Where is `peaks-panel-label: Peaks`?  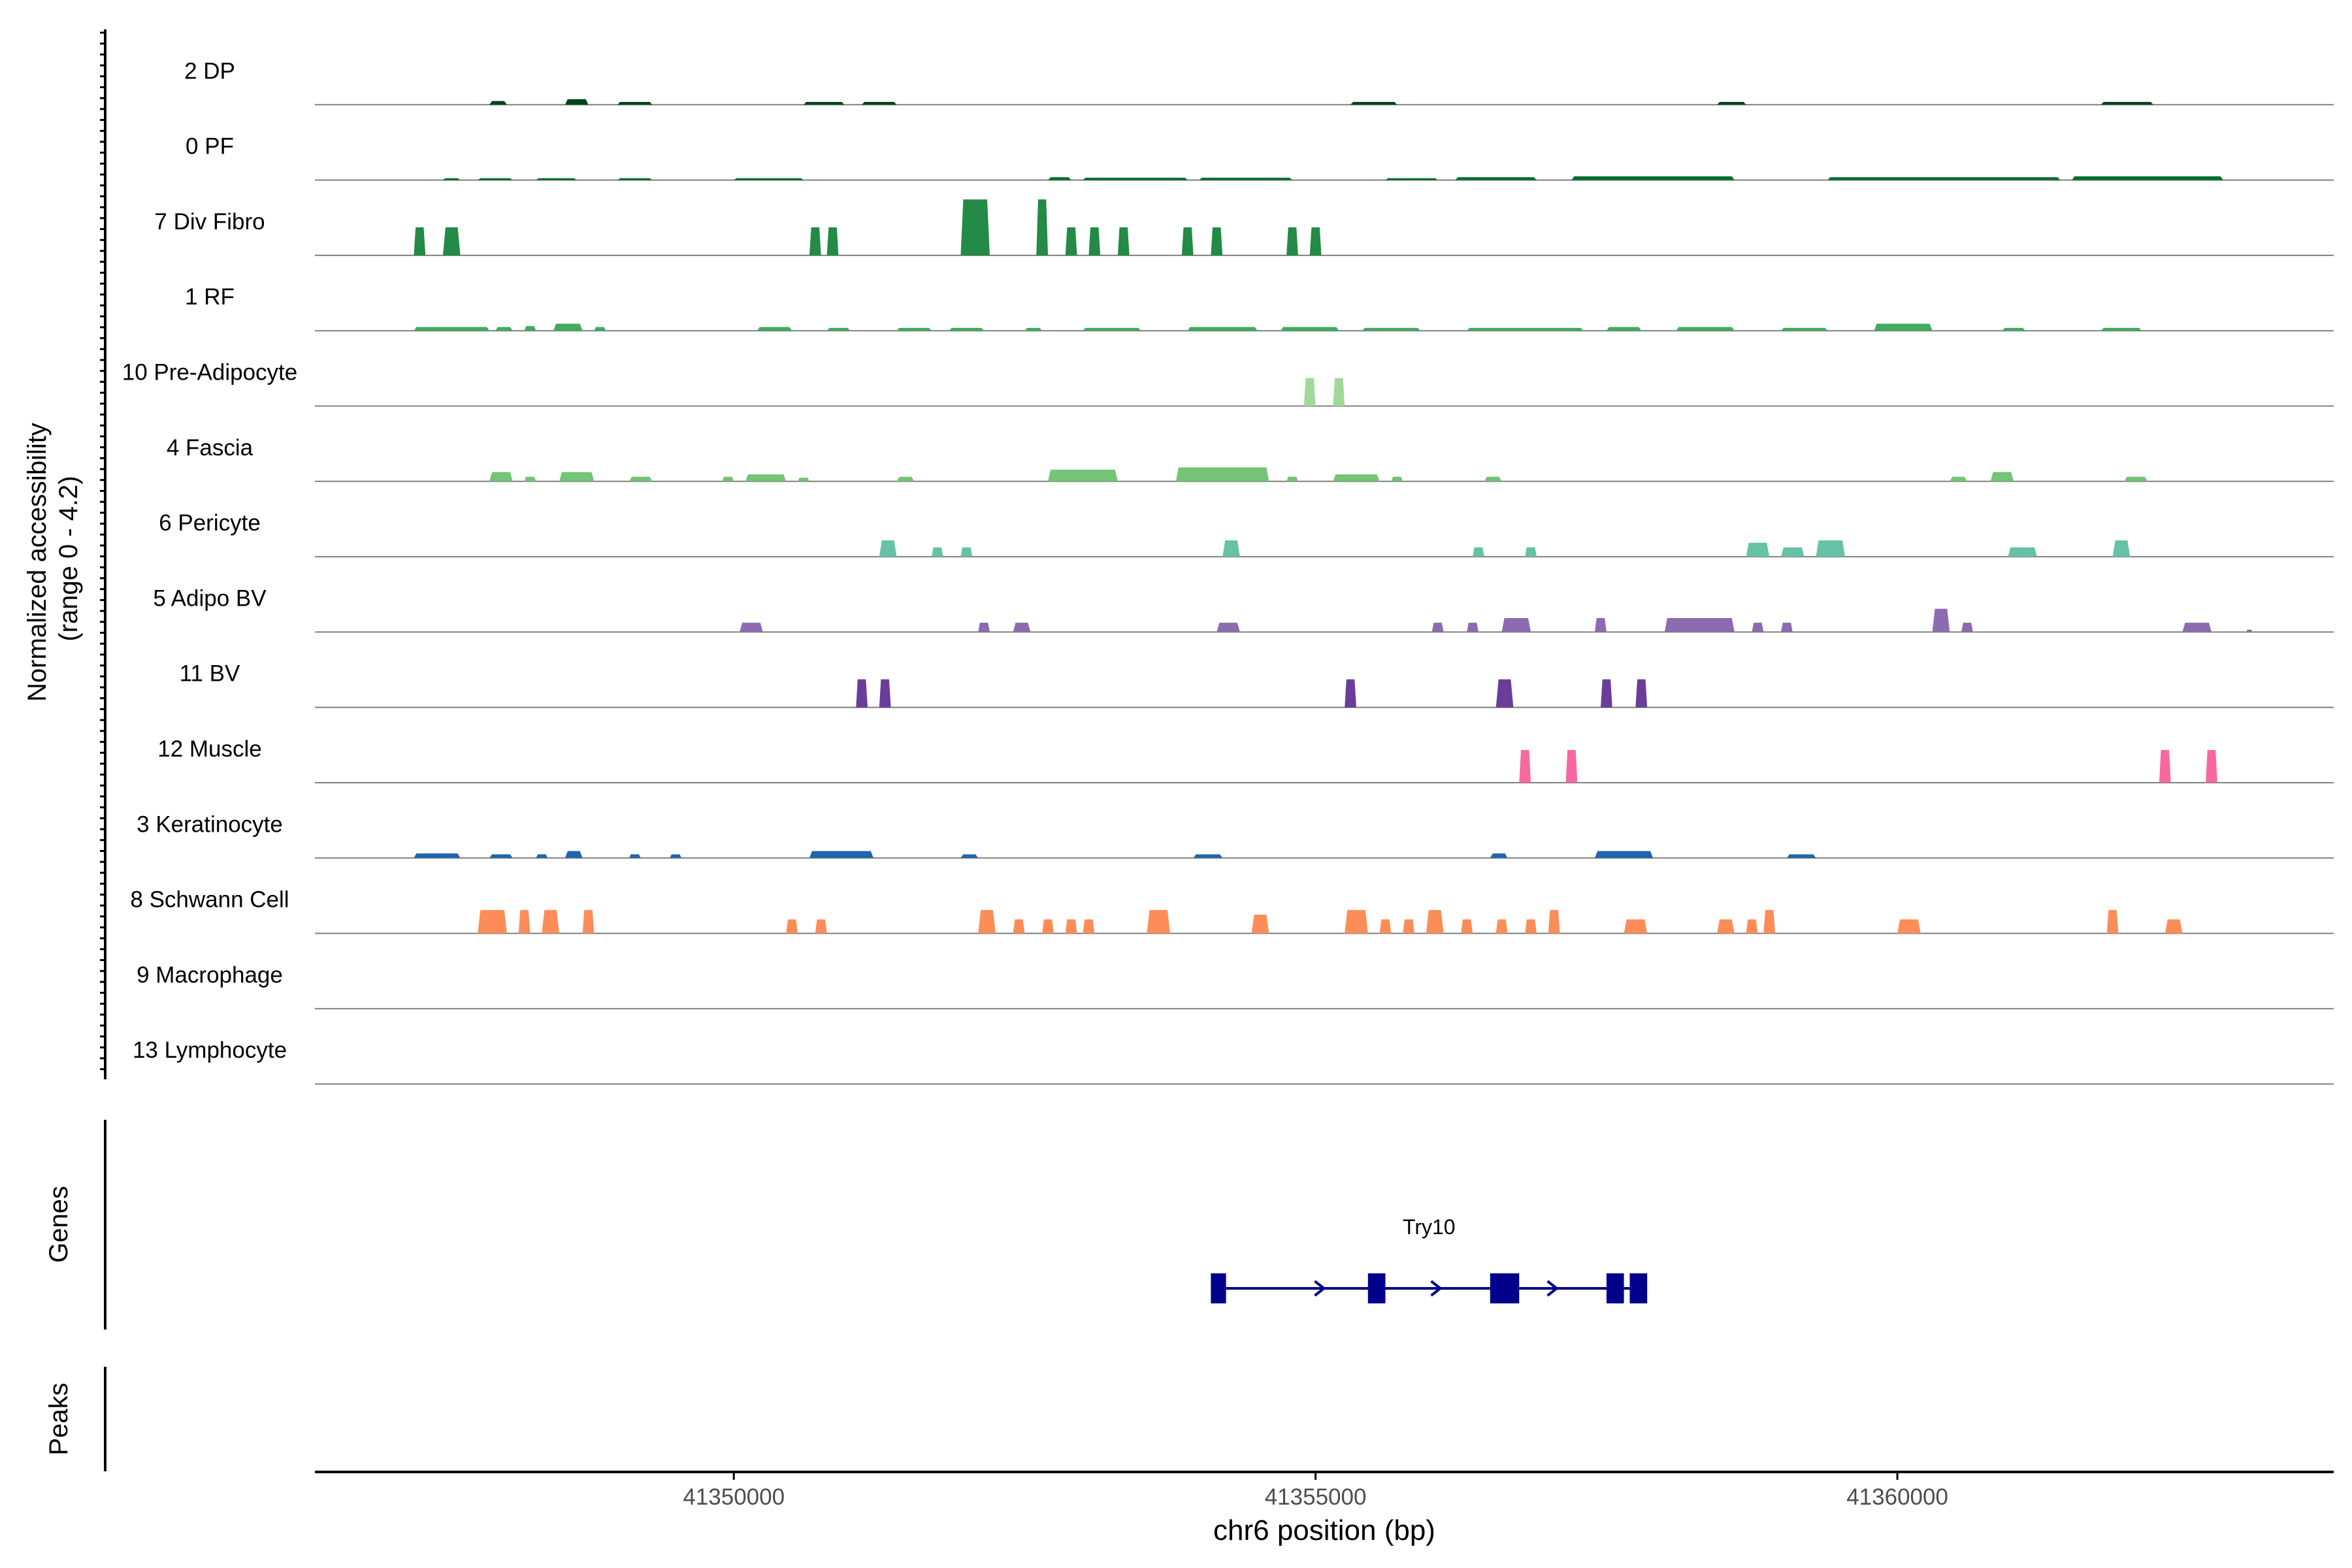
peaks-panel-label: Peaks is located at coordinates (58, 1418).